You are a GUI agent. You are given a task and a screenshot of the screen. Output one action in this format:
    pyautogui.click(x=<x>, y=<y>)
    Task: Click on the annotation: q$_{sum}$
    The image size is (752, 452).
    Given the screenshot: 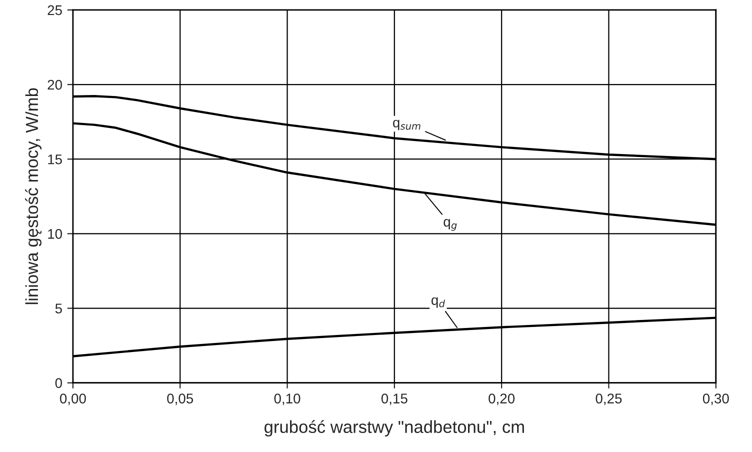 What is the action you would take?
    pyautogui.click(x=406, y=125)
    